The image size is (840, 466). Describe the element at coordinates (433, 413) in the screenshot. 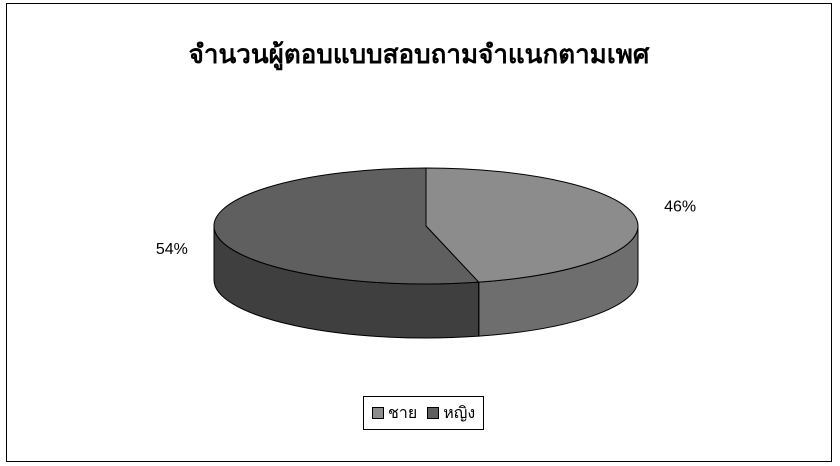

I see `legend-swatch-female` at that location.